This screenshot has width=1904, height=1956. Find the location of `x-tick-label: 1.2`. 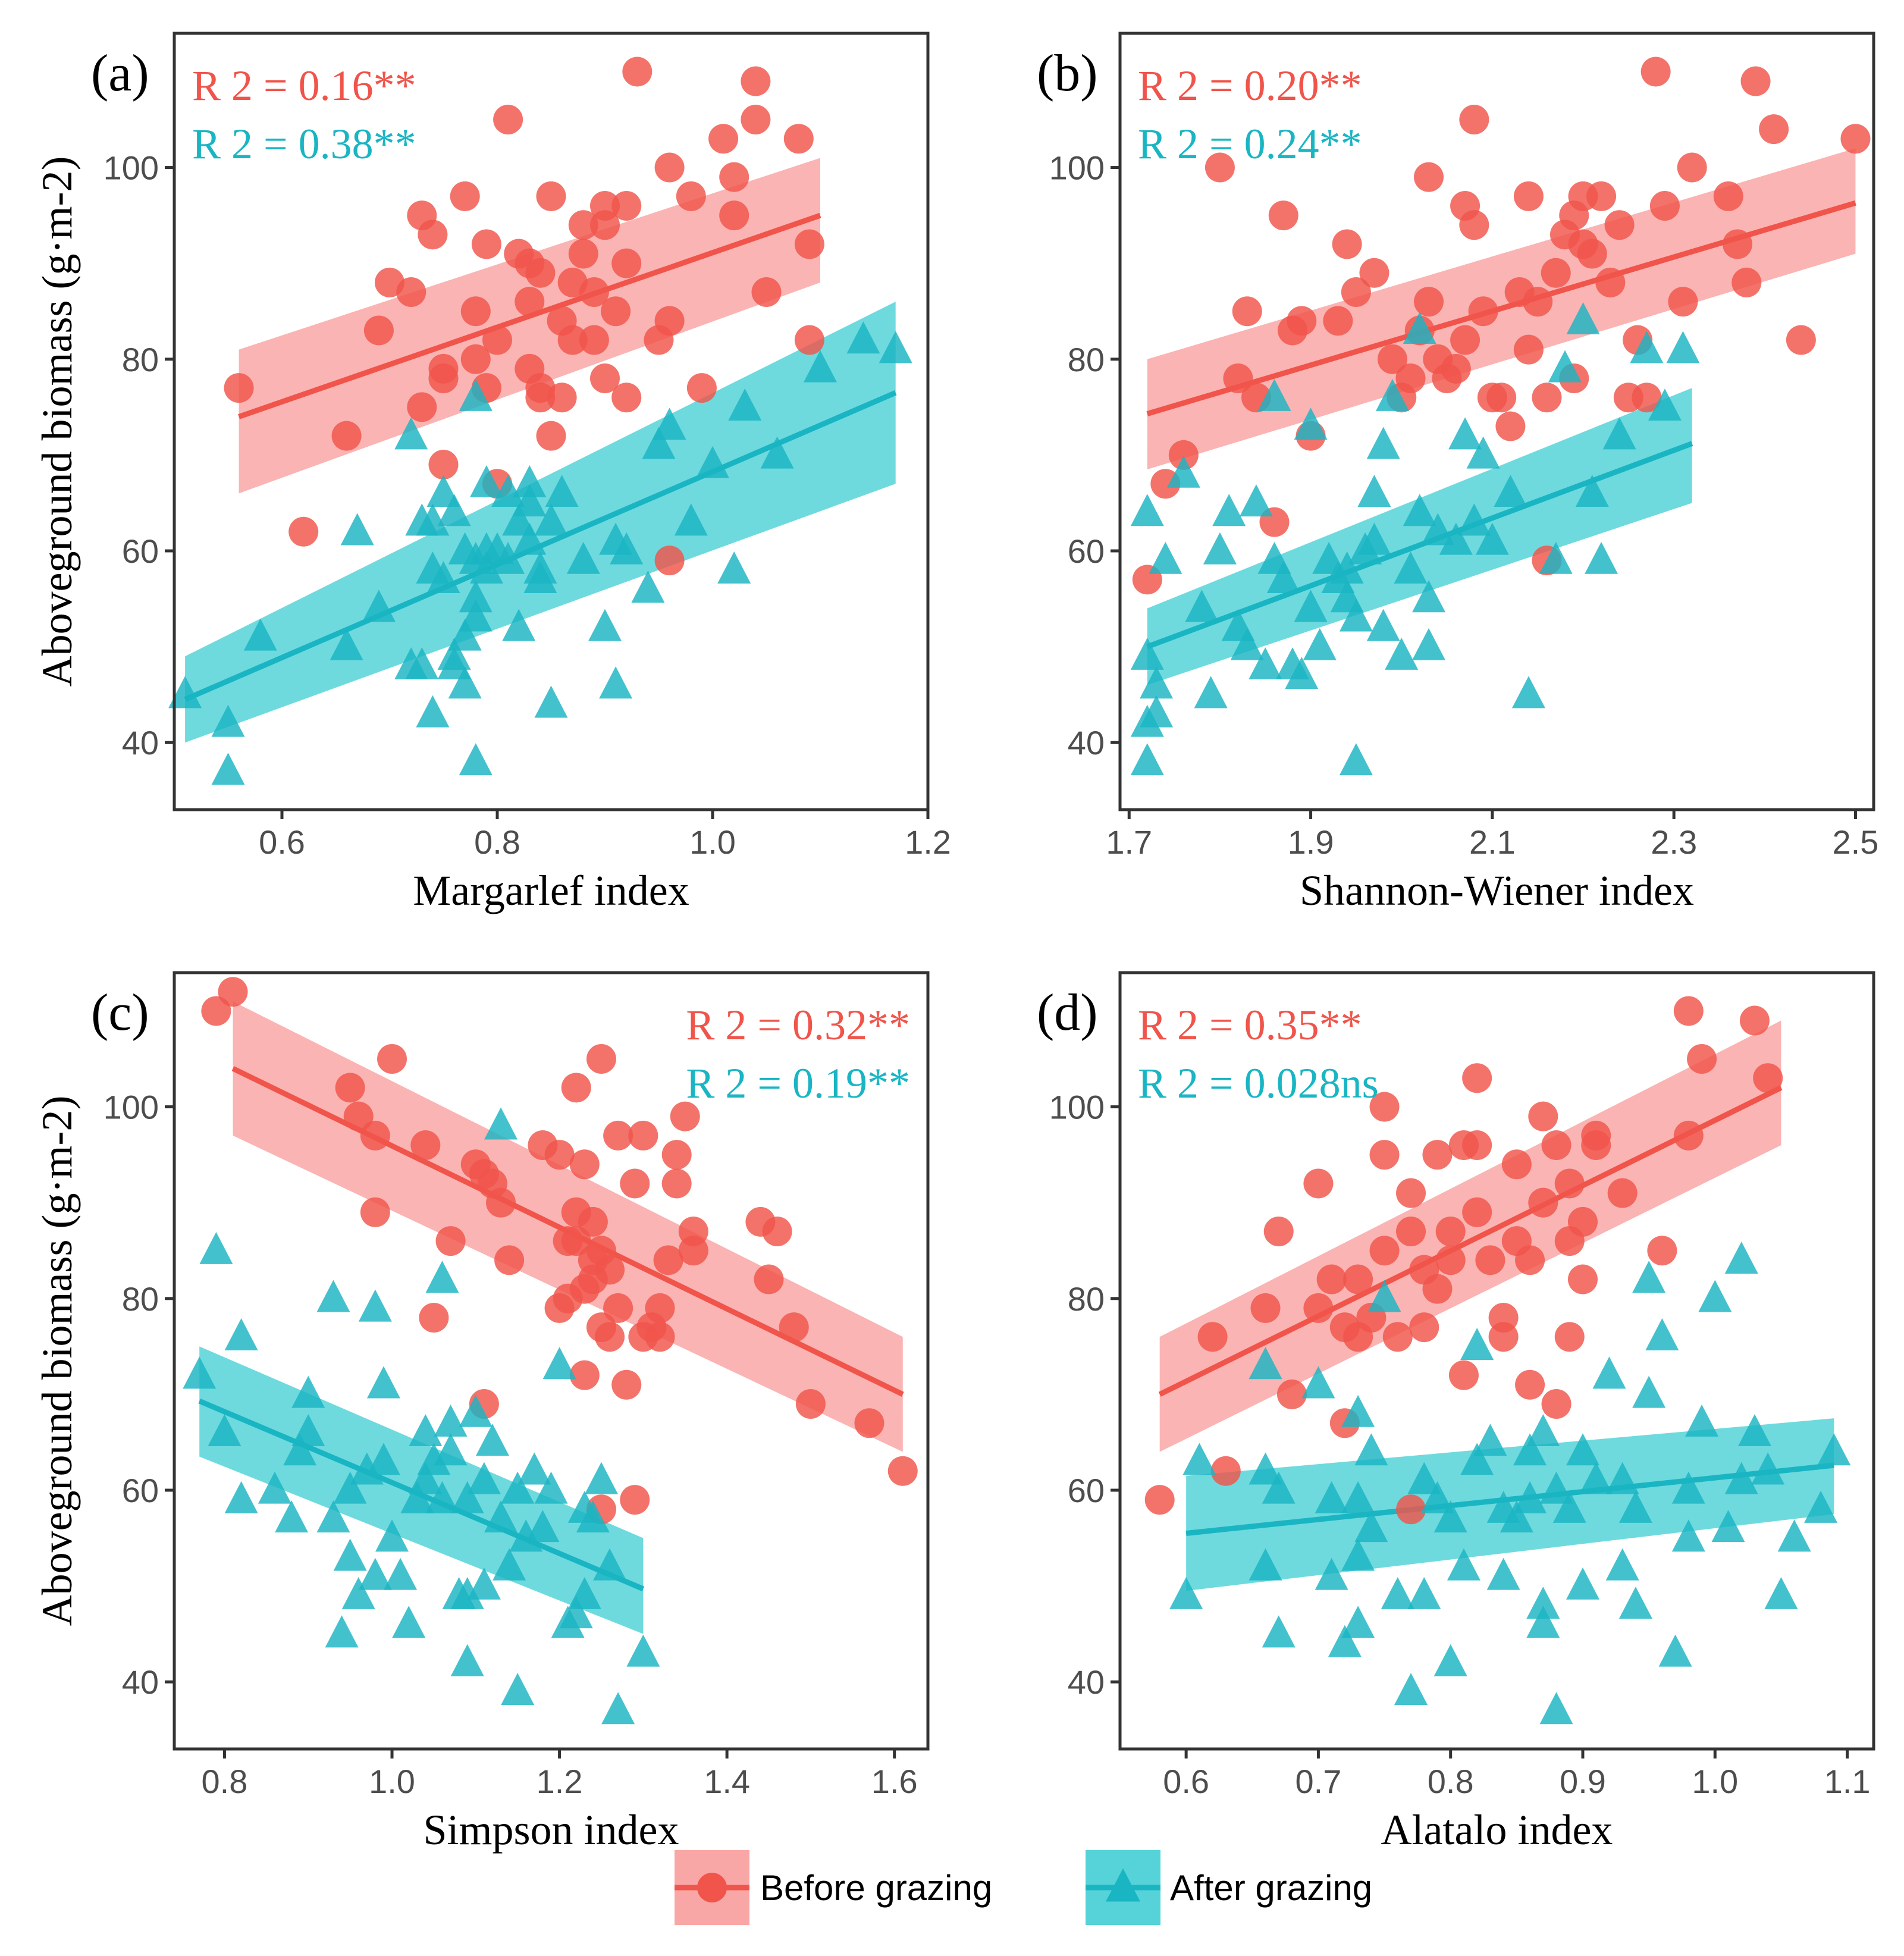

x-tick-label: 1.2 is located at coordinates (928, 842).